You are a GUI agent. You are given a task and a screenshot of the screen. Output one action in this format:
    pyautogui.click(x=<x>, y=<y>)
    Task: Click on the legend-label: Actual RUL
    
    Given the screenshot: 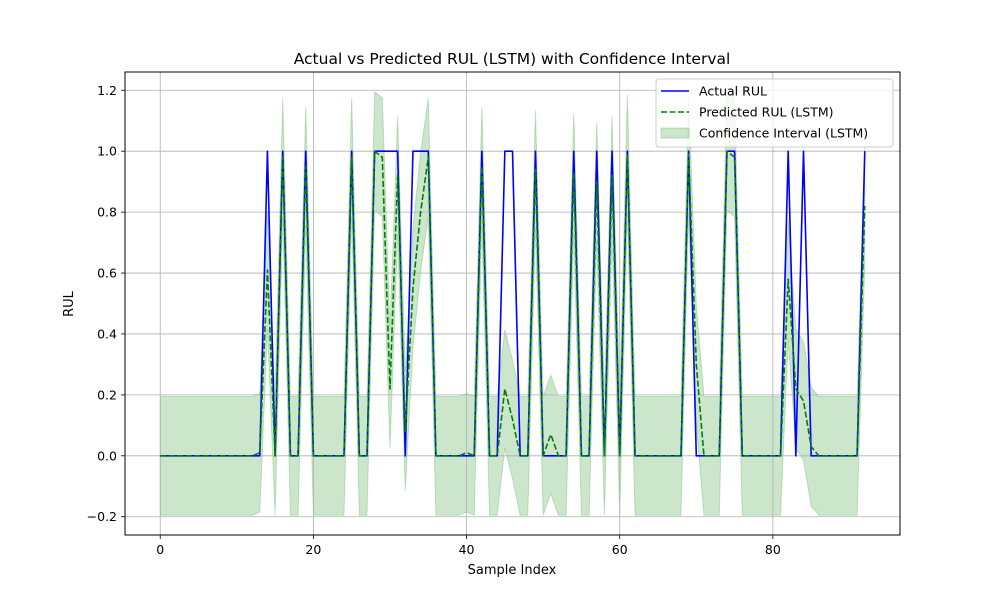 What is the action you would take?
    pyautogui.click(x=733, y=91)
    